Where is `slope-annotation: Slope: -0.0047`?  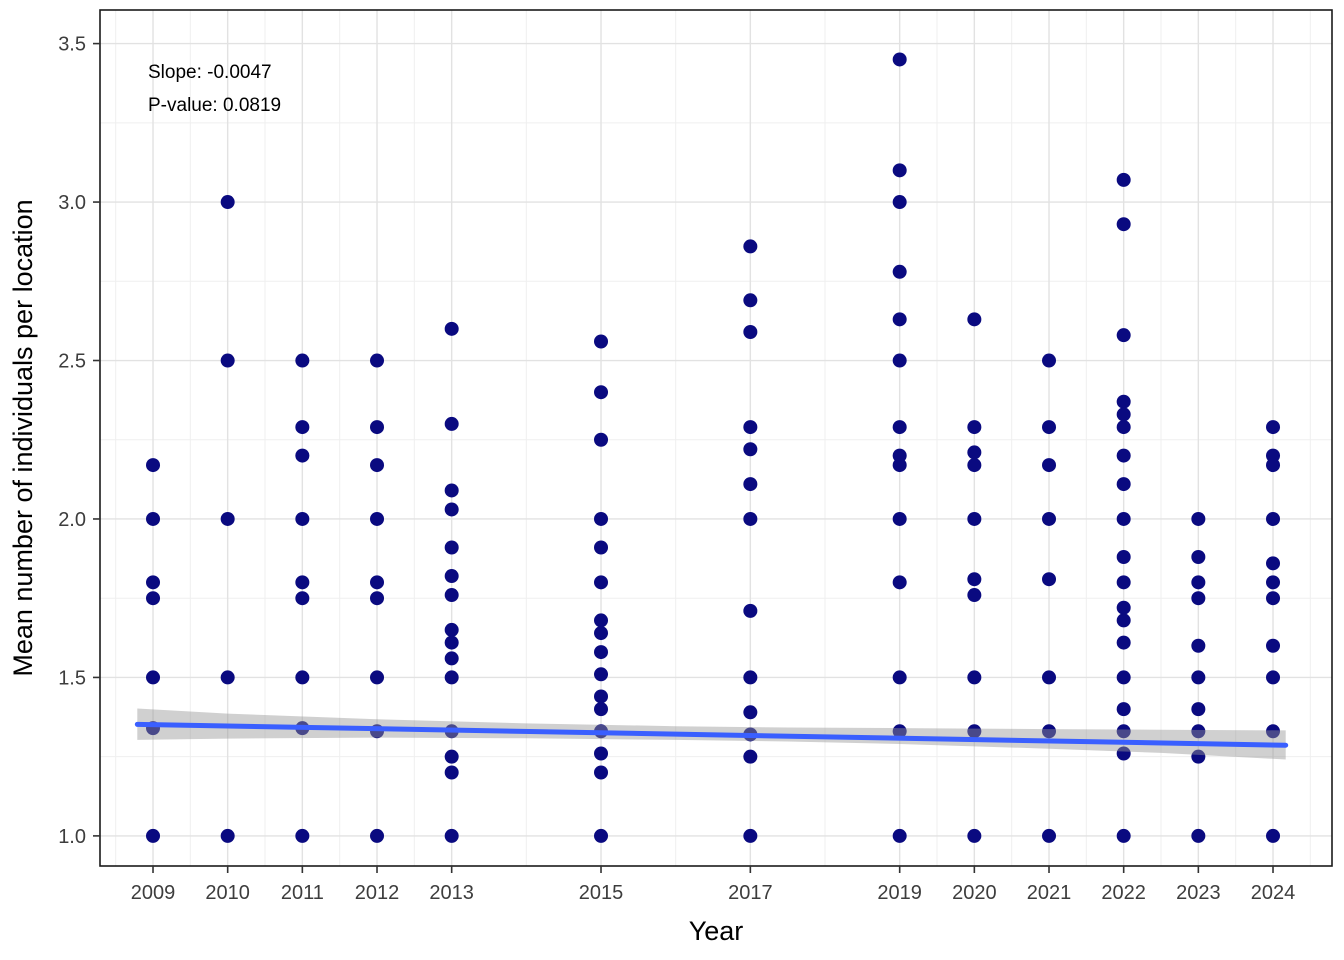 slope-annotation: Slope: -0.0047 is located at coordinates (210, 72).